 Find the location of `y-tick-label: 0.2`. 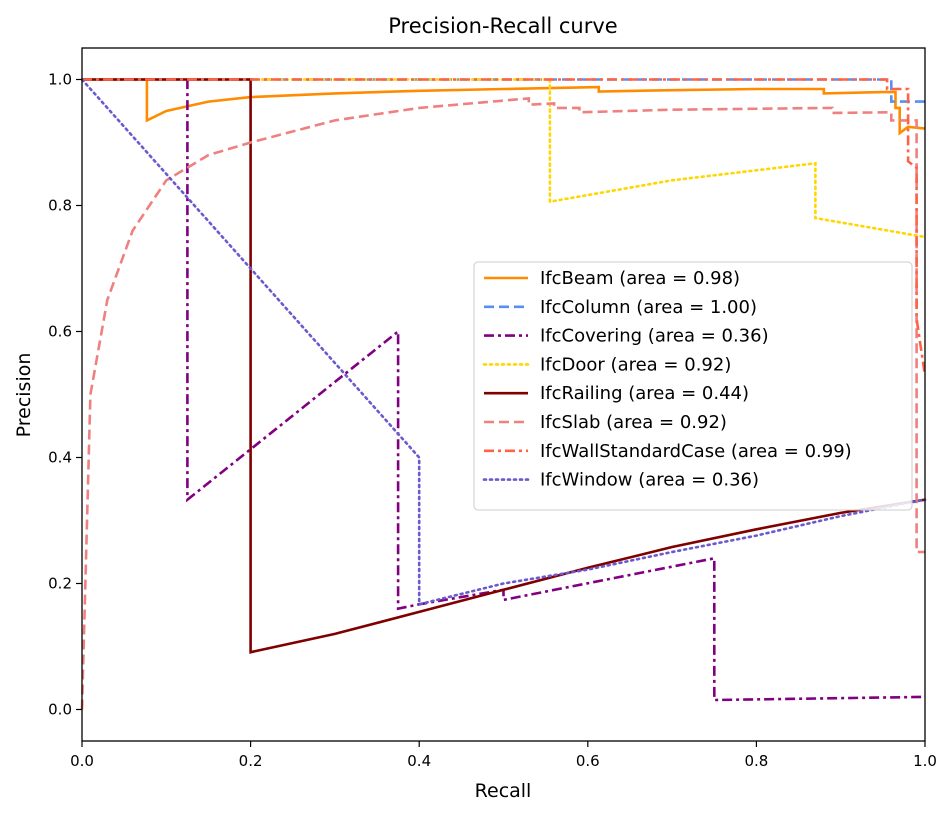

y-tick-label: 0.2 is located at coordinates (60, 584).